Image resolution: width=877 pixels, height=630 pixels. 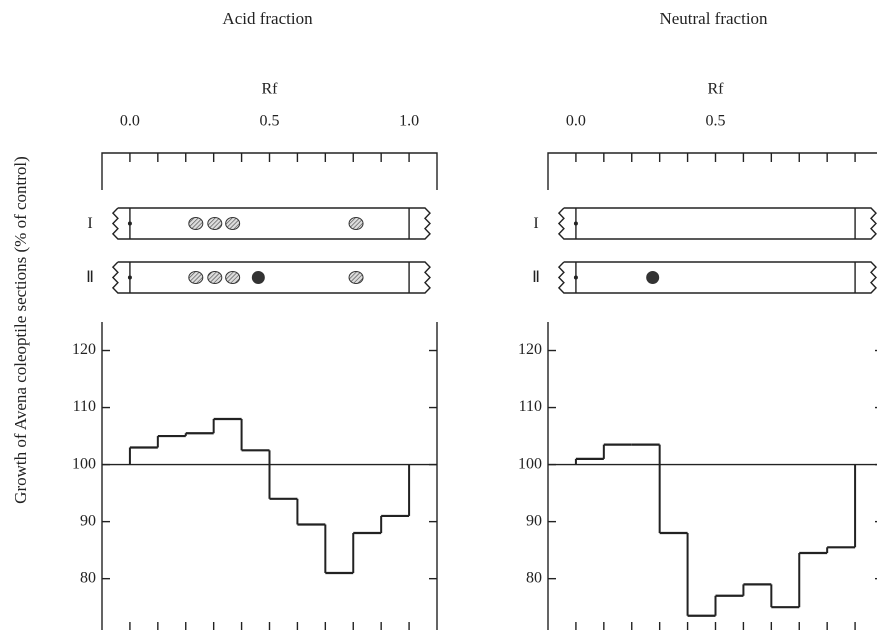 I want to click on x-tick-label: 1.0, so click(x=409, y=121).